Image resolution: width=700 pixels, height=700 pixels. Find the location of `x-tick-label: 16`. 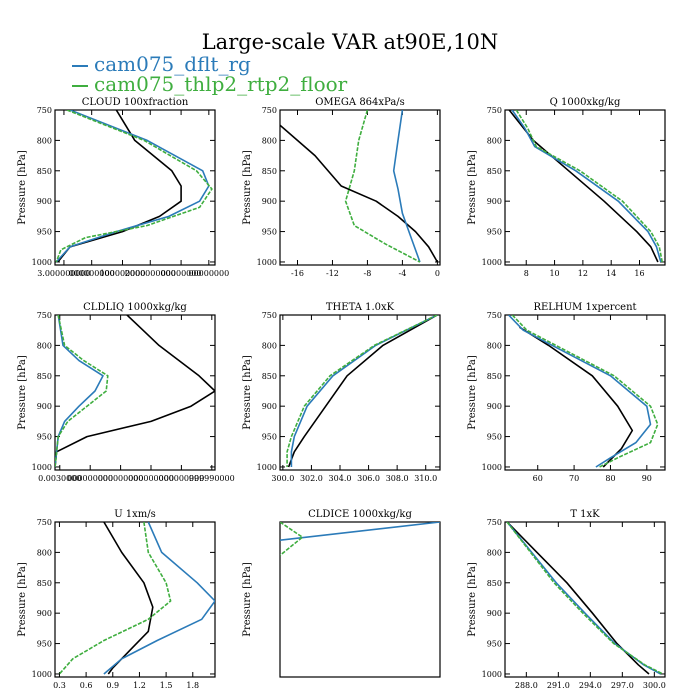

x-tick-label: 16 is located at coordinates (639, 273).